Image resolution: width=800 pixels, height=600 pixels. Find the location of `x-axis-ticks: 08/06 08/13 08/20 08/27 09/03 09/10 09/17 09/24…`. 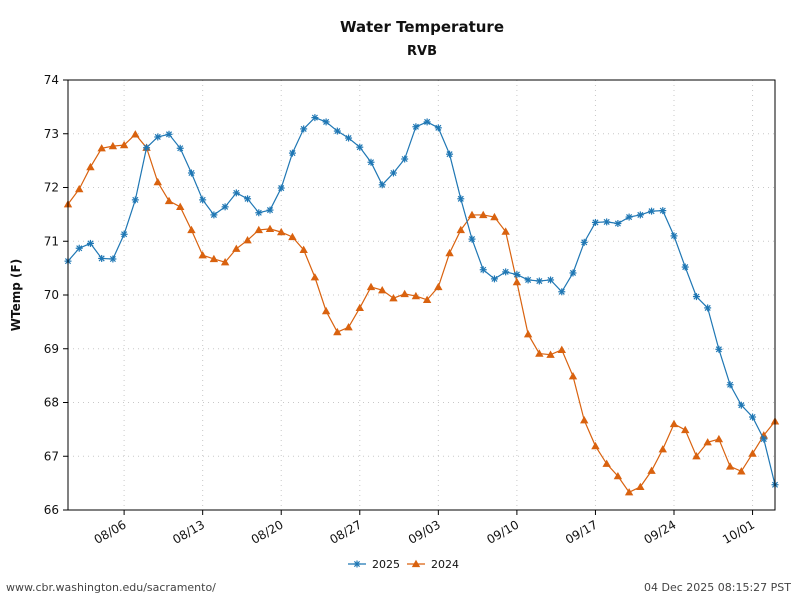

x-axis-ticks: 08/06 08/13 08/20 08/27 09/03 09/10 09/17 09/24… is located at coordinates (424, 528).